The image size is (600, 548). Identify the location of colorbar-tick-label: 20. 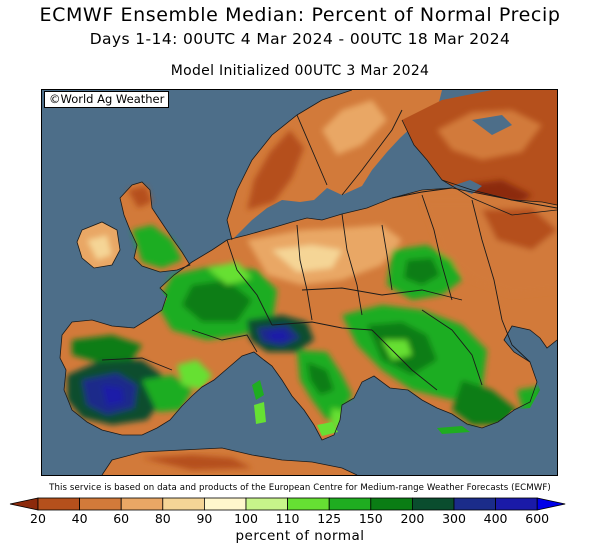
(38, 518).